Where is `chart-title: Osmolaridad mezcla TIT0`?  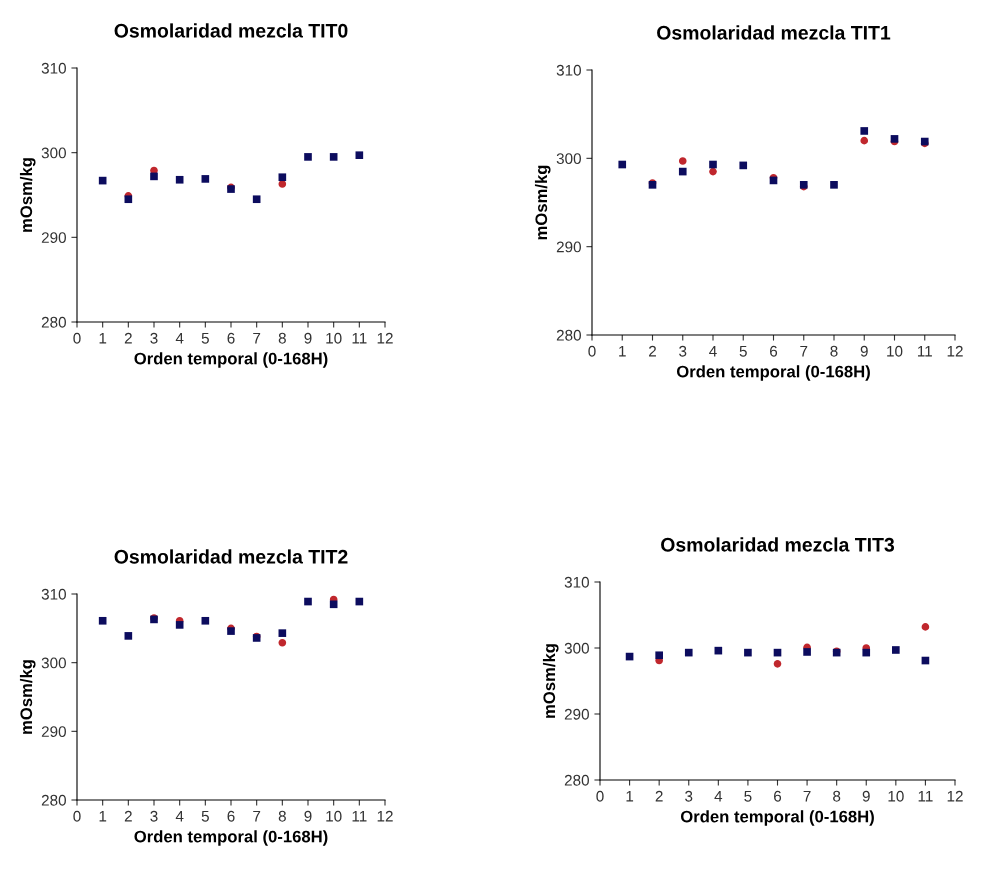
chart-title: Osmolaridad mezcla TIT0 is located at coordinates (231, 30).